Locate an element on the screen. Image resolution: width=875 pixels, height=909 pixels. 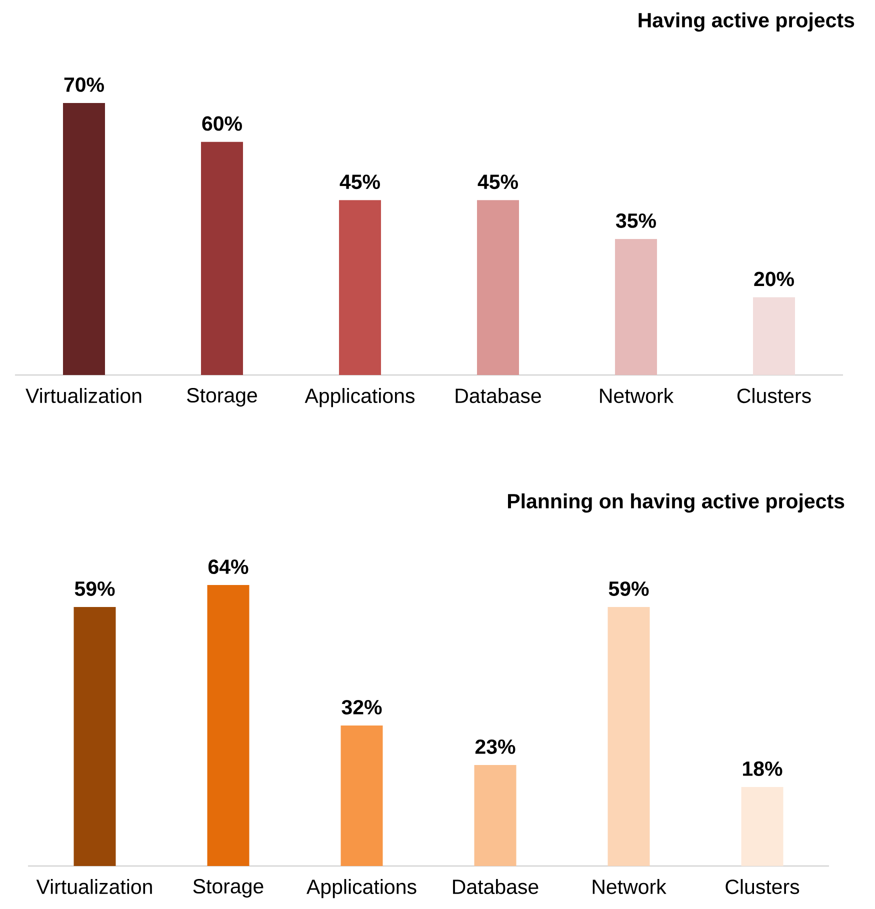
data-label: 18% is located at coordinates (762, 768).